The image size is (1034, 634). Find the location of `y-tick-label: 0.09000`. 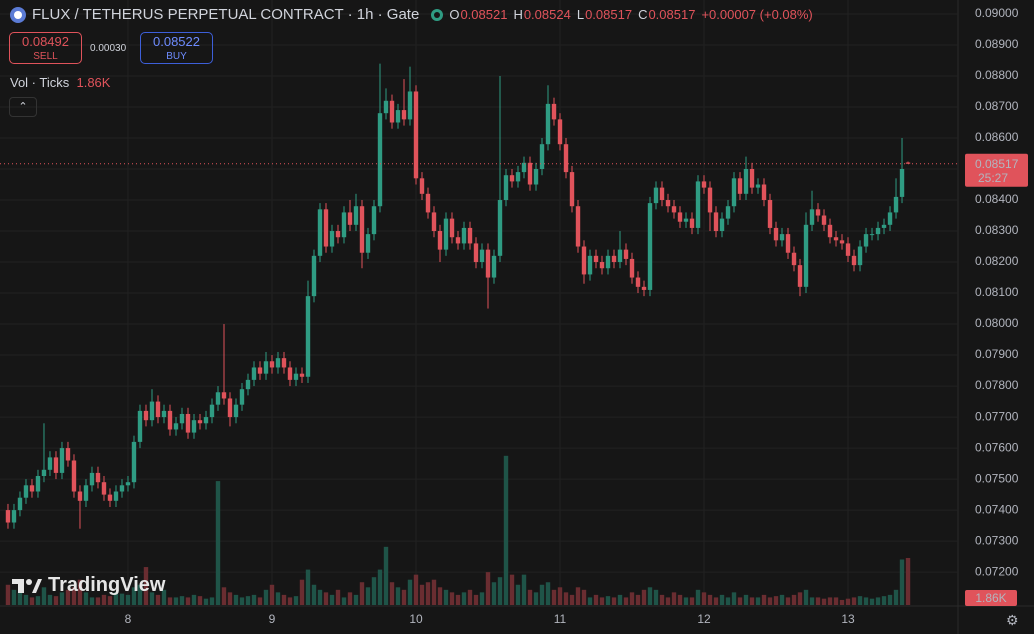

y-tick-label: 0.09000 is located at coordinates (997, 13).